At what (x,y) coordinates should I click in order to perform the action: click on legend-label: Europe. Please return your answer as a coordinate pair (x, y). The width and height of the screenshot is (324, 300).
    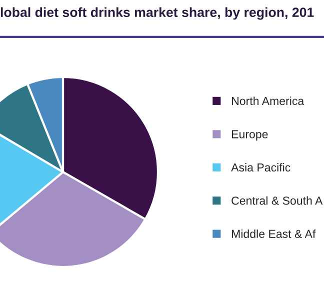
    Looking at the image, I should click on (250, 135).